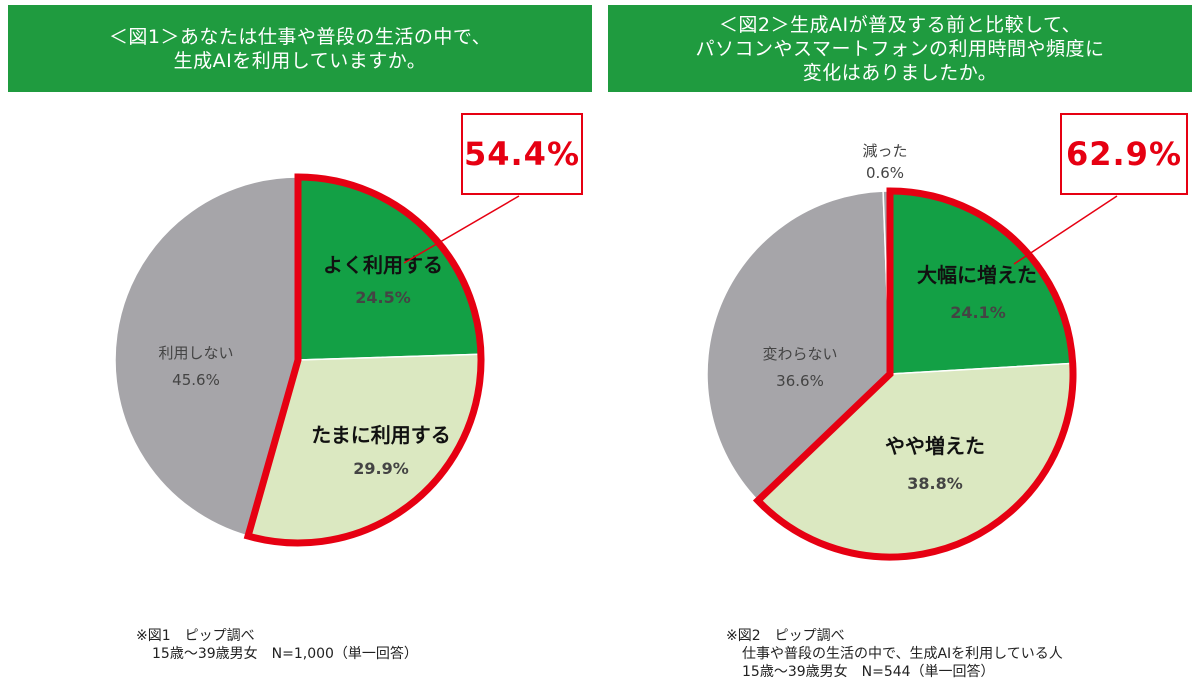 The image size is (1200, 686). I want to click on figure2-note-line2: 仕事や普段の生活の中で、生成AIを利用している人, so click(902, 654).